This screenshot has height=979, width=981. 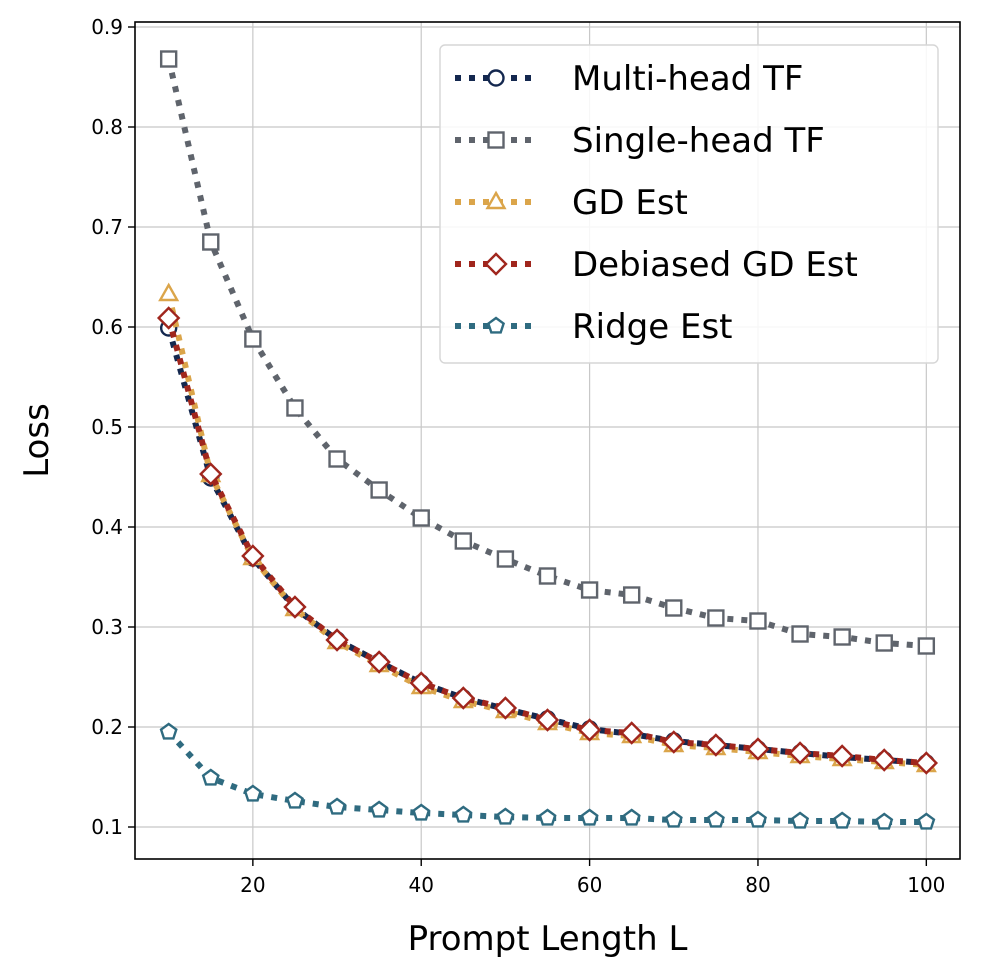 What do you see at coordinates (107, 627) in the screenshot?
I see `y-tick-label: 0.3` at bounding box center [107, 627].